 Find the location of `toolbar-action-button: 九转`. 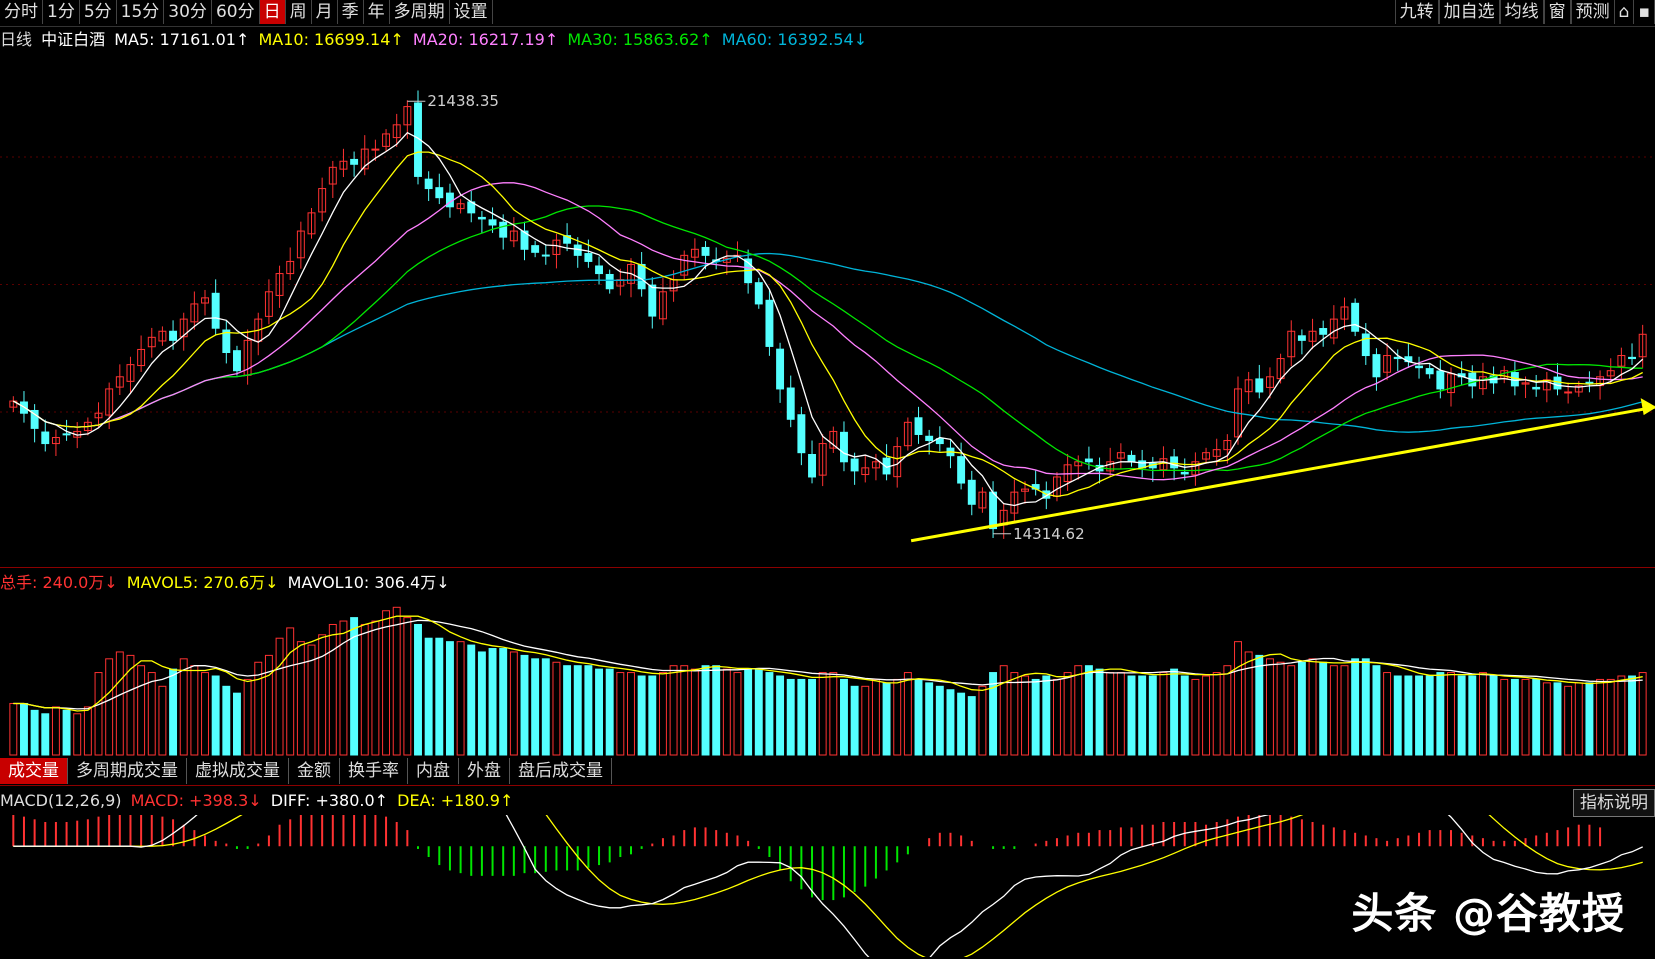

toolbar-action-button: 九转 is located at coordinates (1416, 12).